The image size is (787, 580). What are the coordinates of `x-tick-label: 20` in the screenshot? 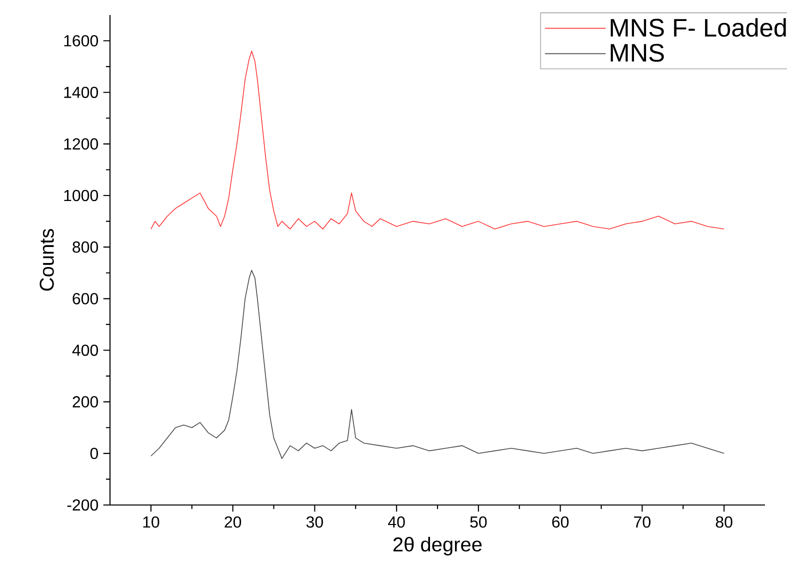 It's located at (233, 522).